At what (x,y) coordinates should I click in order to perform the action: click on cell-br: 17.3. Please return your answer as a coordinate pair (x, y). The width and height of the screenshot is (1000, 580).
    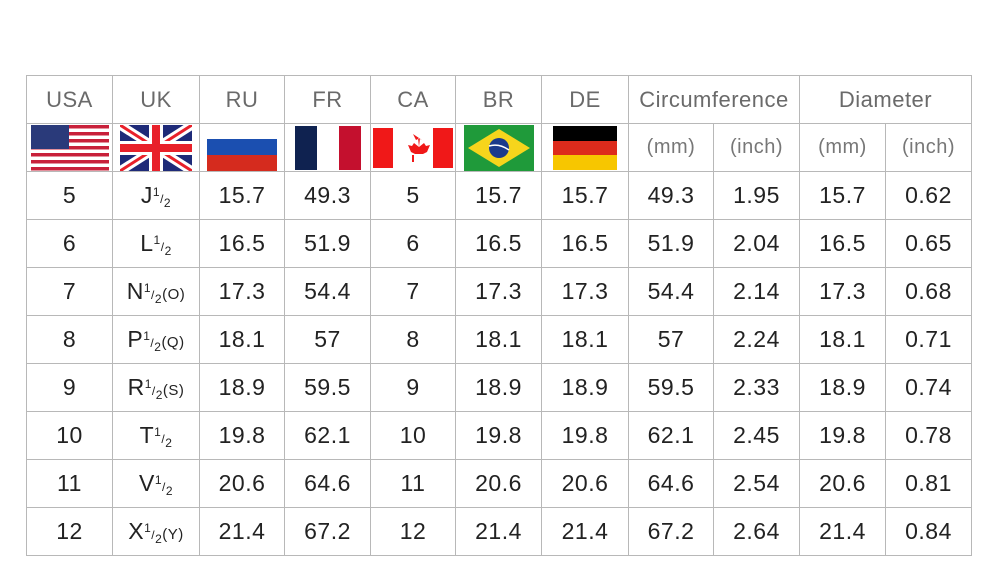
    Looking at the image, I should click on (498, 291).